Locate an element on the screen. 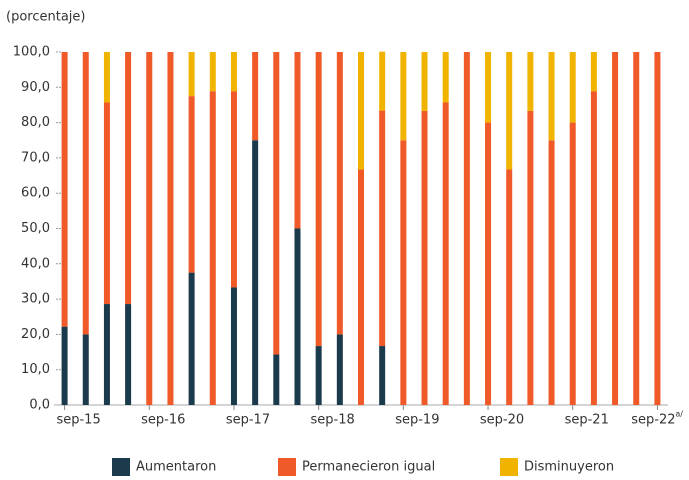 Image resolution: width=689 pixels, height=480 pixels. y-tick-label: 100,0 is located at coordinates (31, 52).